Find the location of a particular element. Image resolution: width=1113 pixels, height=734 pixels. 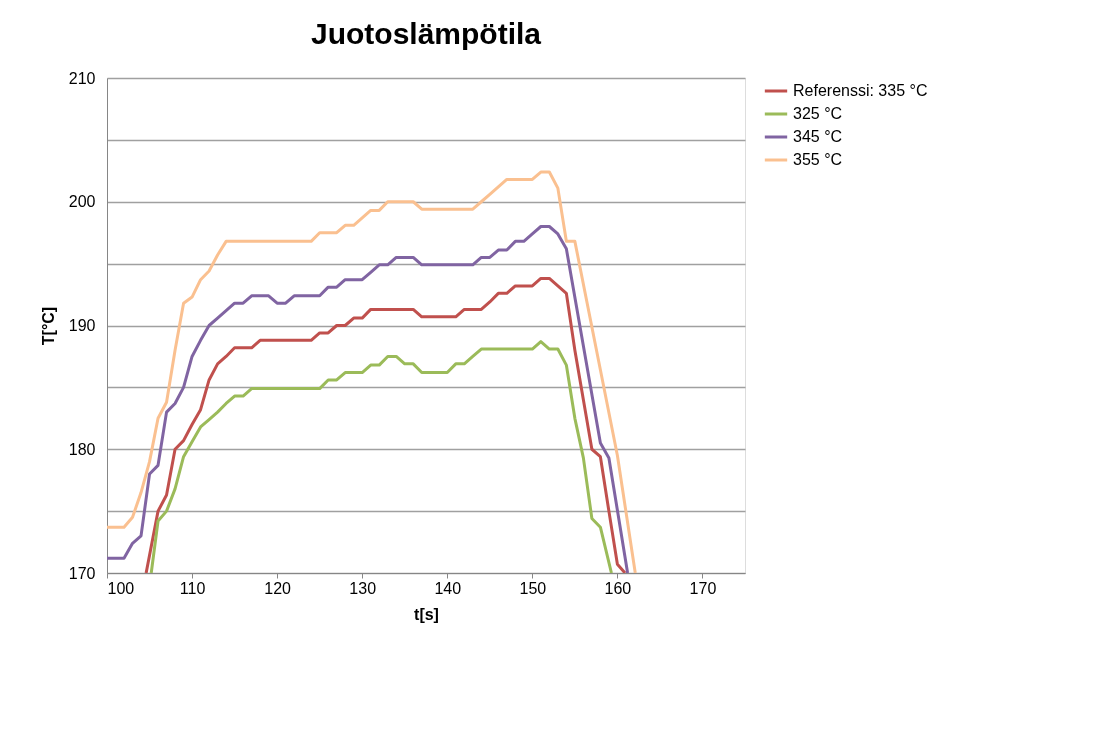

x-tick-label: 110 is located at coordinates (192, 588).